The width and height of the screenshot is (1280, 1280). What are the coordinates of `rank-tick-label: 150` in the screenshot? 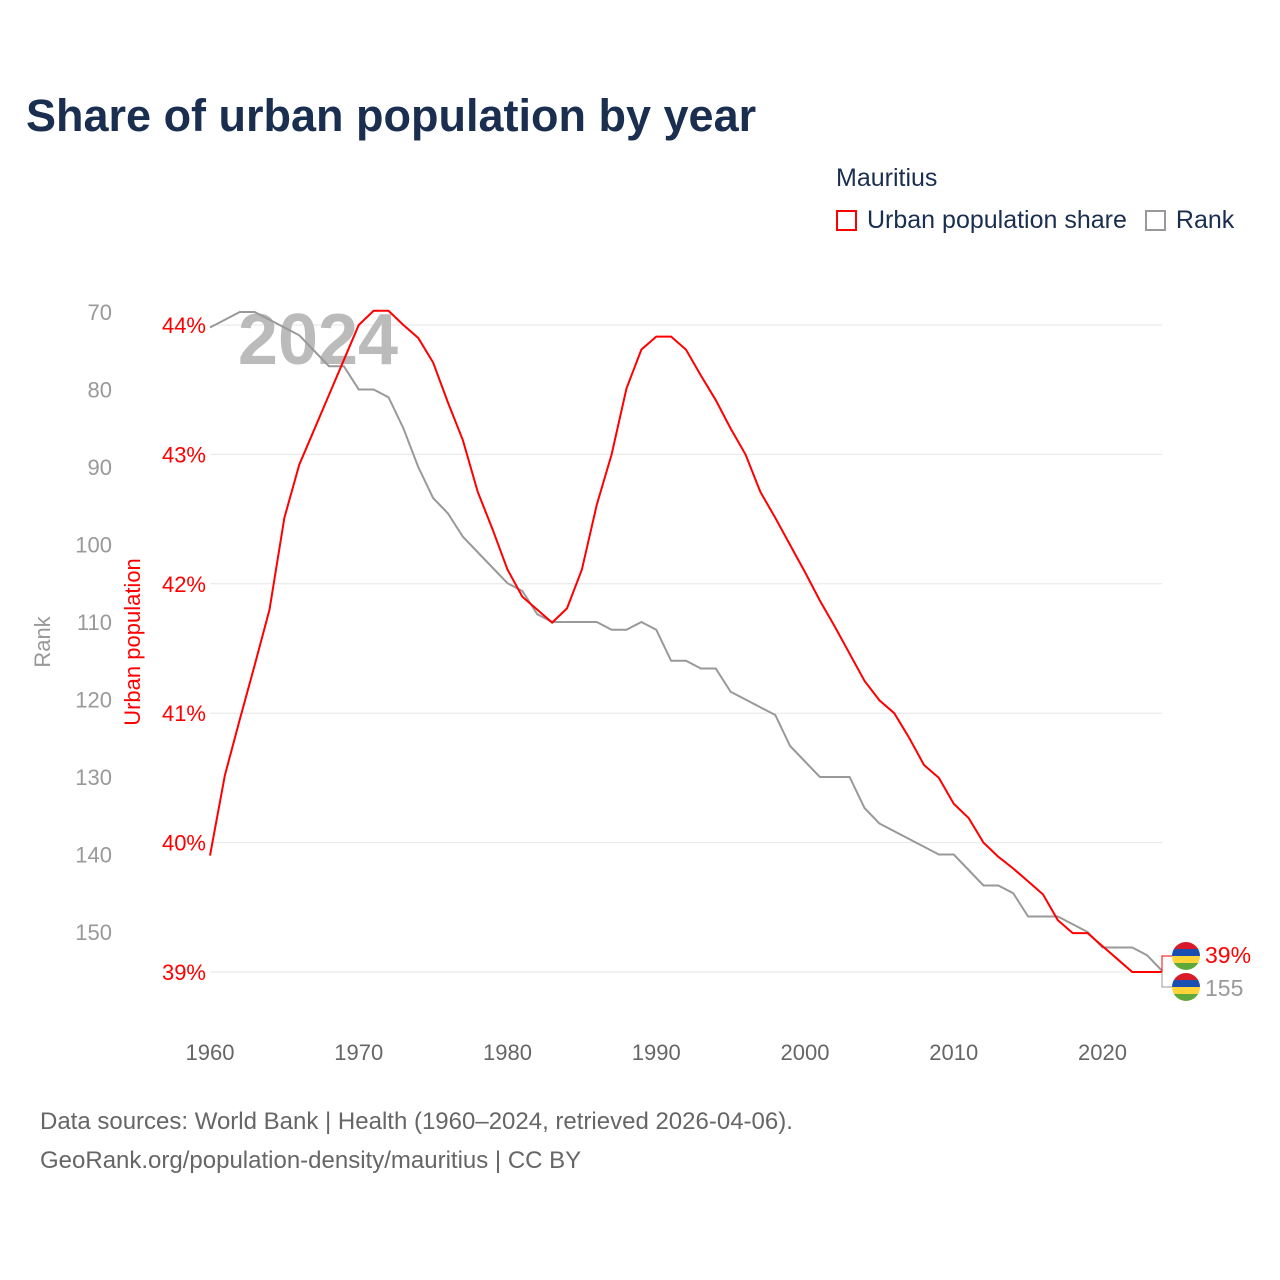 It's located at (93, 932).